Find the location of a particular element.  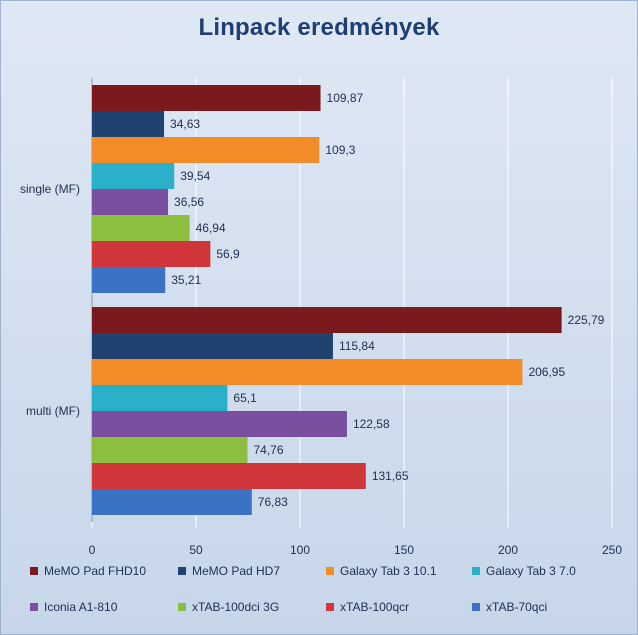

legend-item: Galaxy Tab 3 7.0 is located at coordinates (524, 571).